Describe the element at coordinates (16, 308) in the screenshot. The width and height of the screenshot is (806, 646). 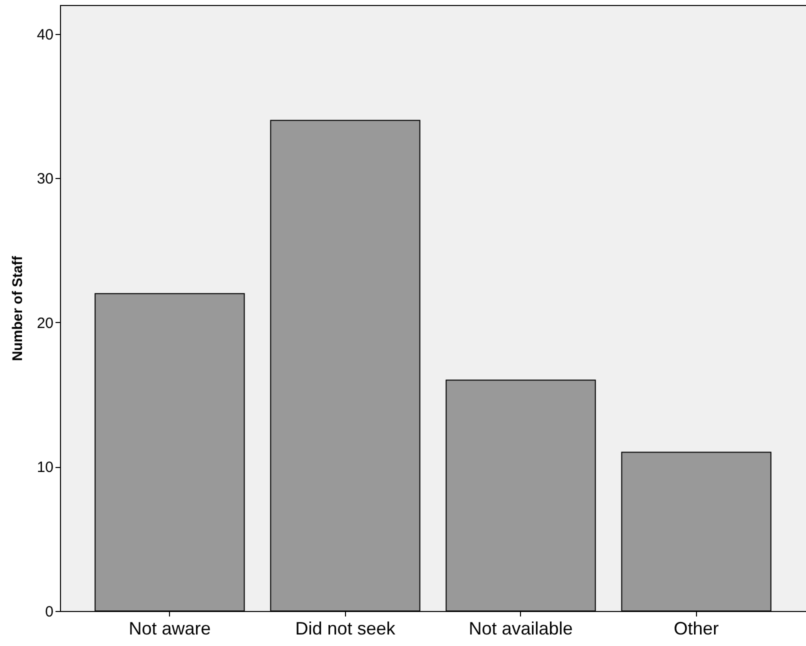
I see `y-axis-title: Number of Staff` at that location.